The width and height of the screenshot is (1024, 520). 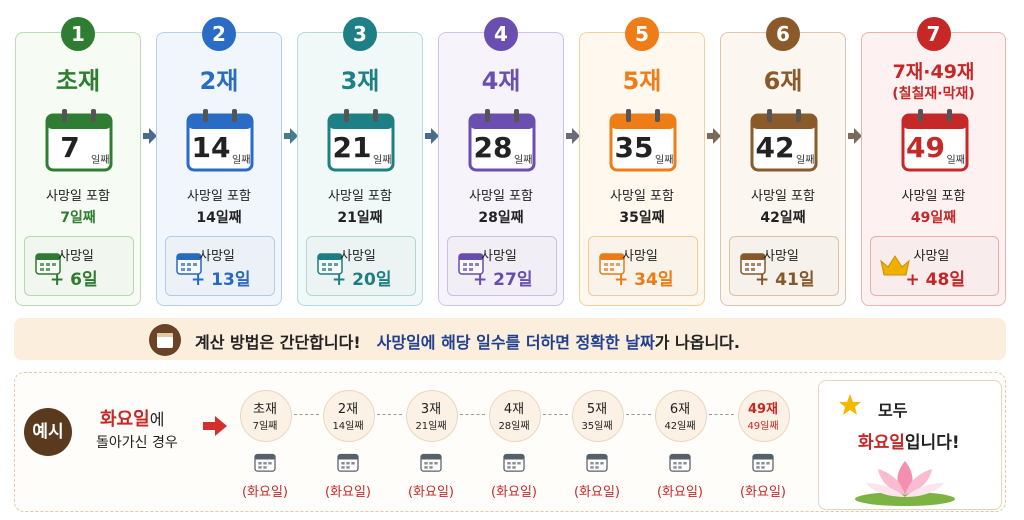 What do you see at coordinates (783, 218) in the screenshot?
I see `included-day: 42일째` at bounding box center [783, 218].